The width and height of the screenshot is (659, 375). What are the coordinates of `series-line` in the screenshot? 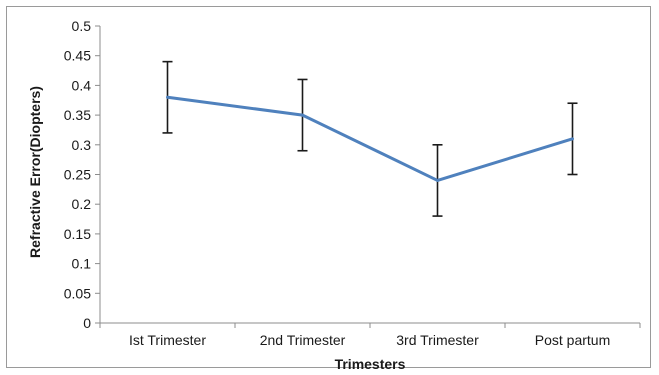 It's located at (370, 138).